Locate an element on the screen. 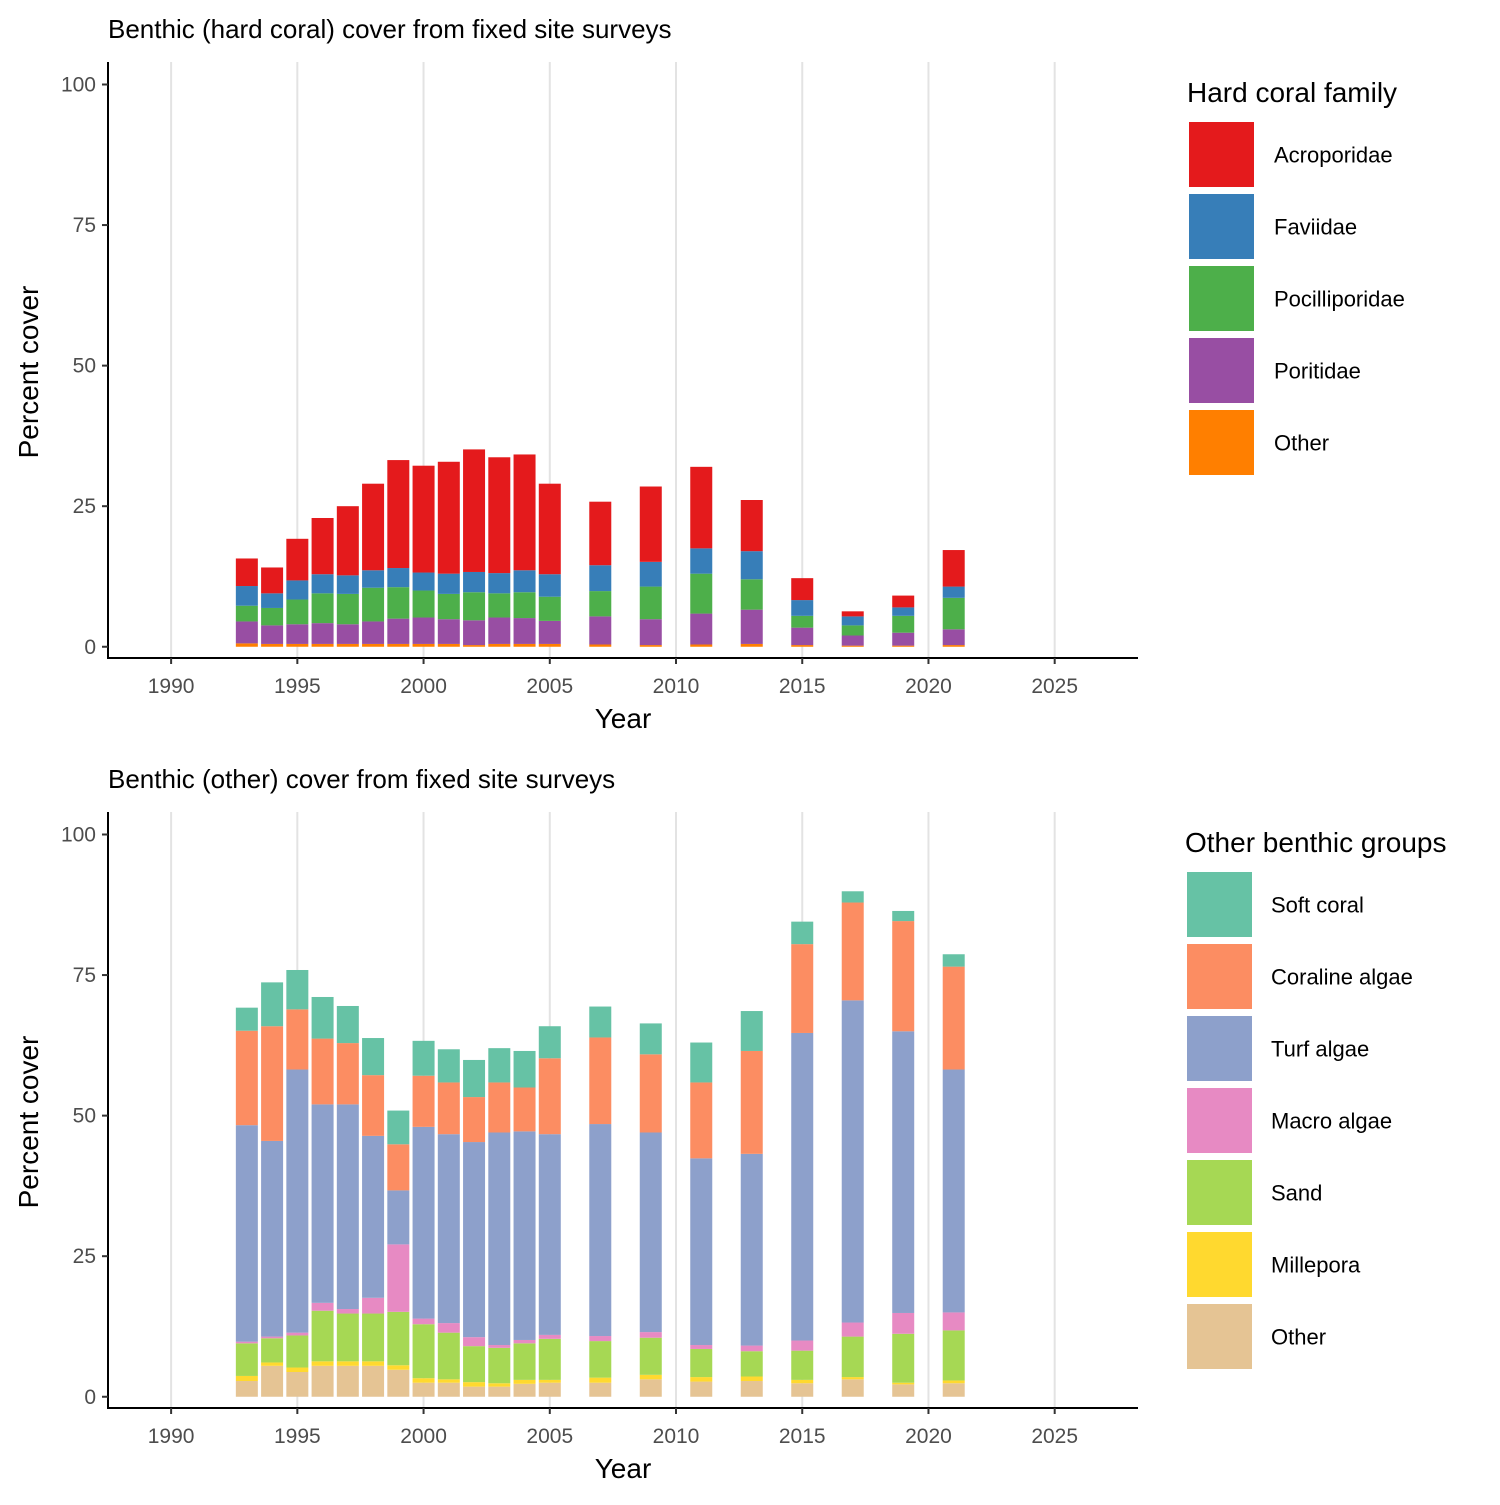 This screenshot has height=1505, width=1500. legend-label: Turf algae is located at coordinates (1320, 1049).